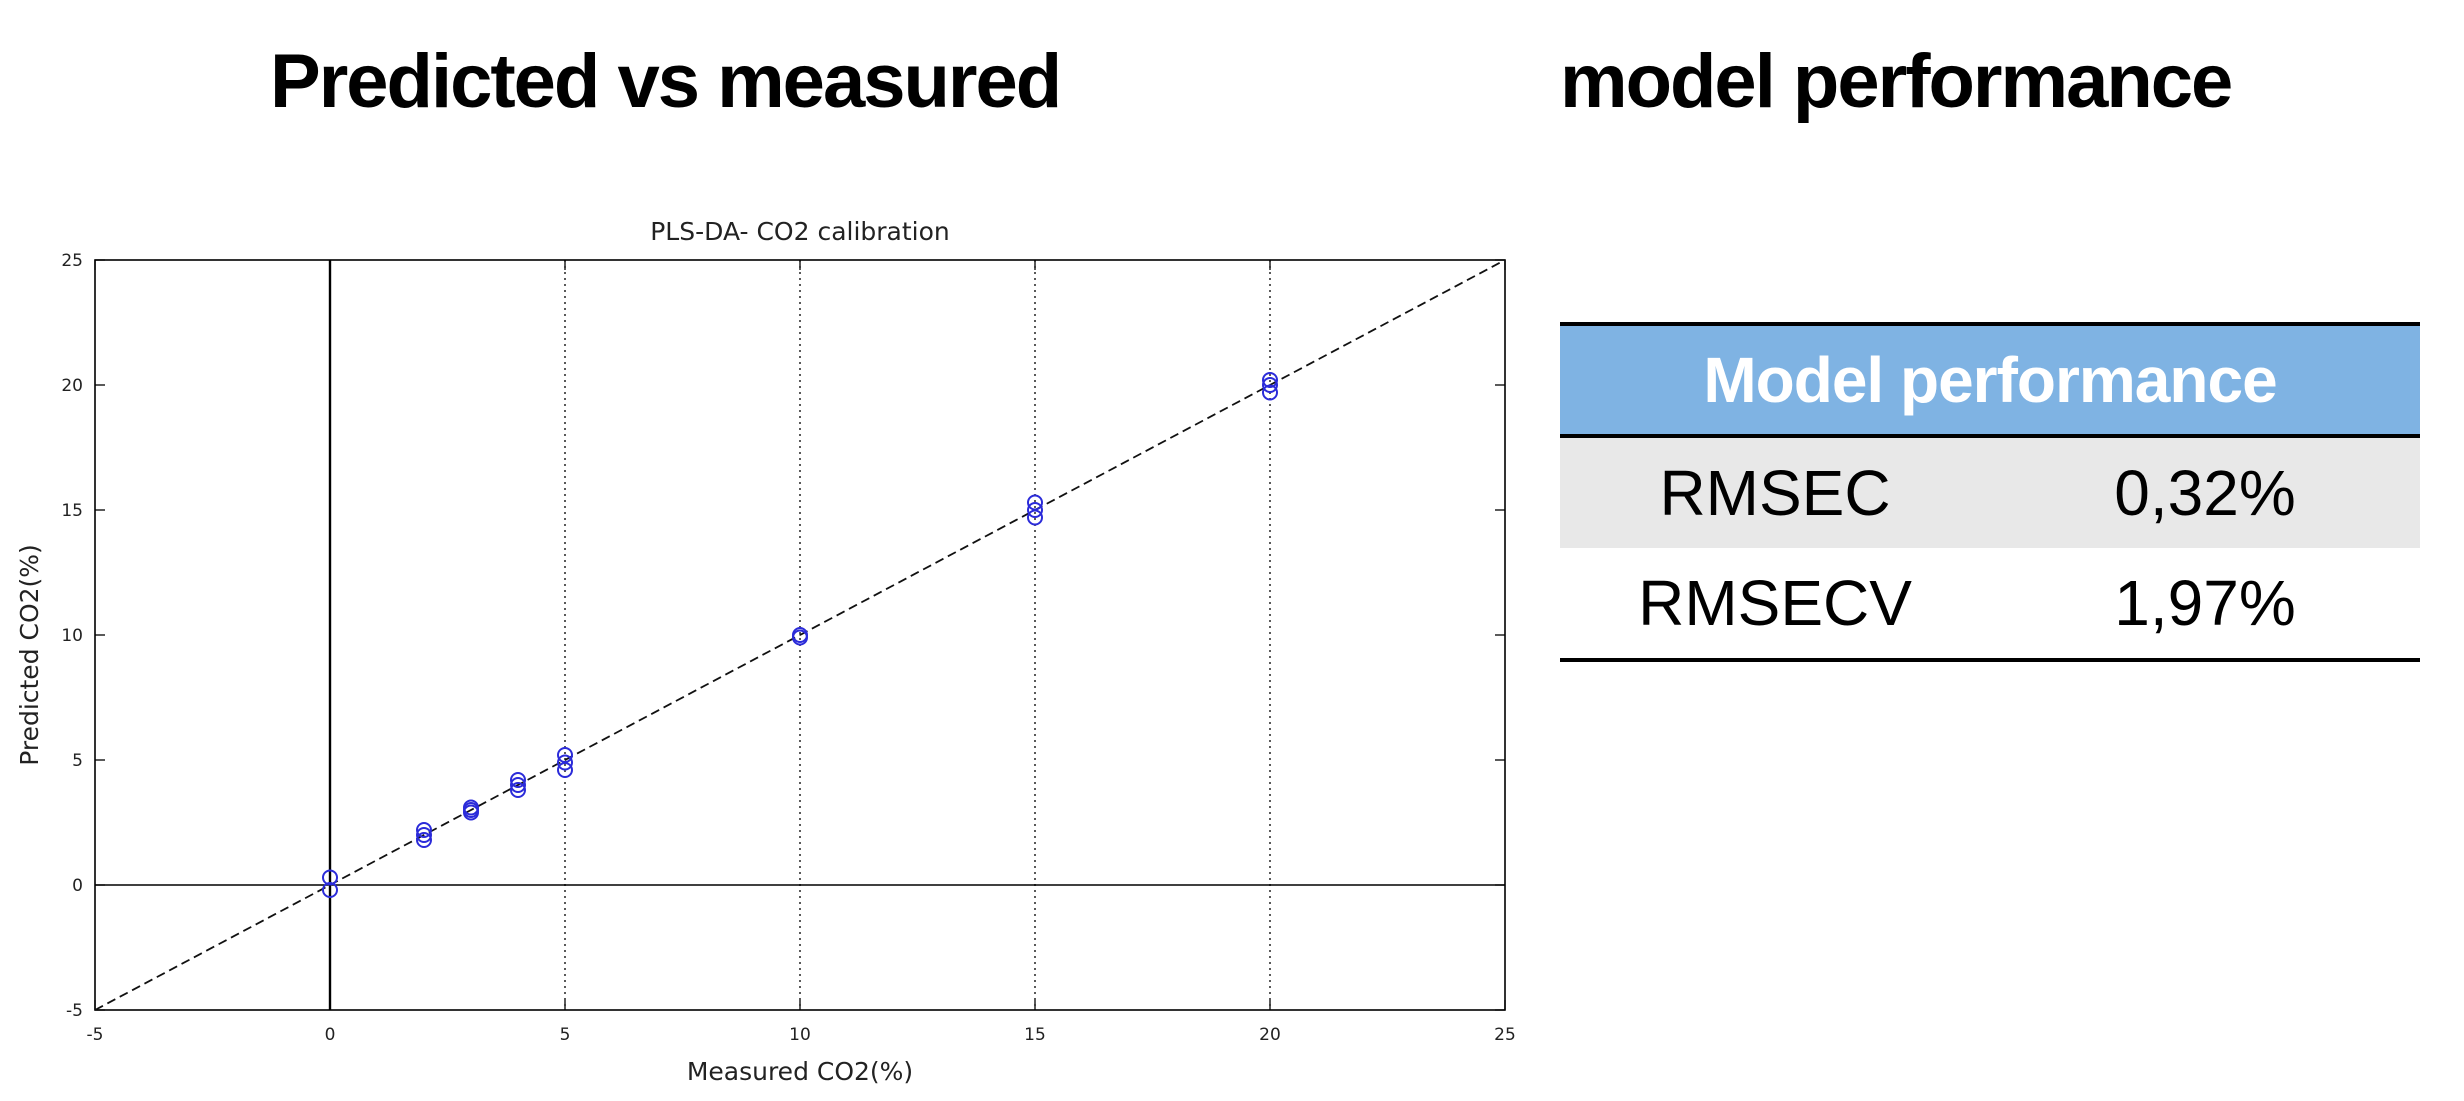  What do you see at coordinates (72, 386) in the screenshot?
I see `y-tick-label: 20` at bounding box center [72, 386].